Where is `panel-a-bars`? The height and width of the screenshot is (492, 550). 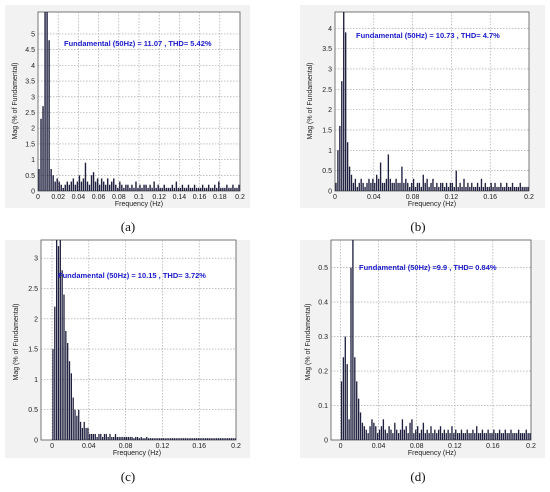 panel-a-bars is located at coordinates (139, 102).